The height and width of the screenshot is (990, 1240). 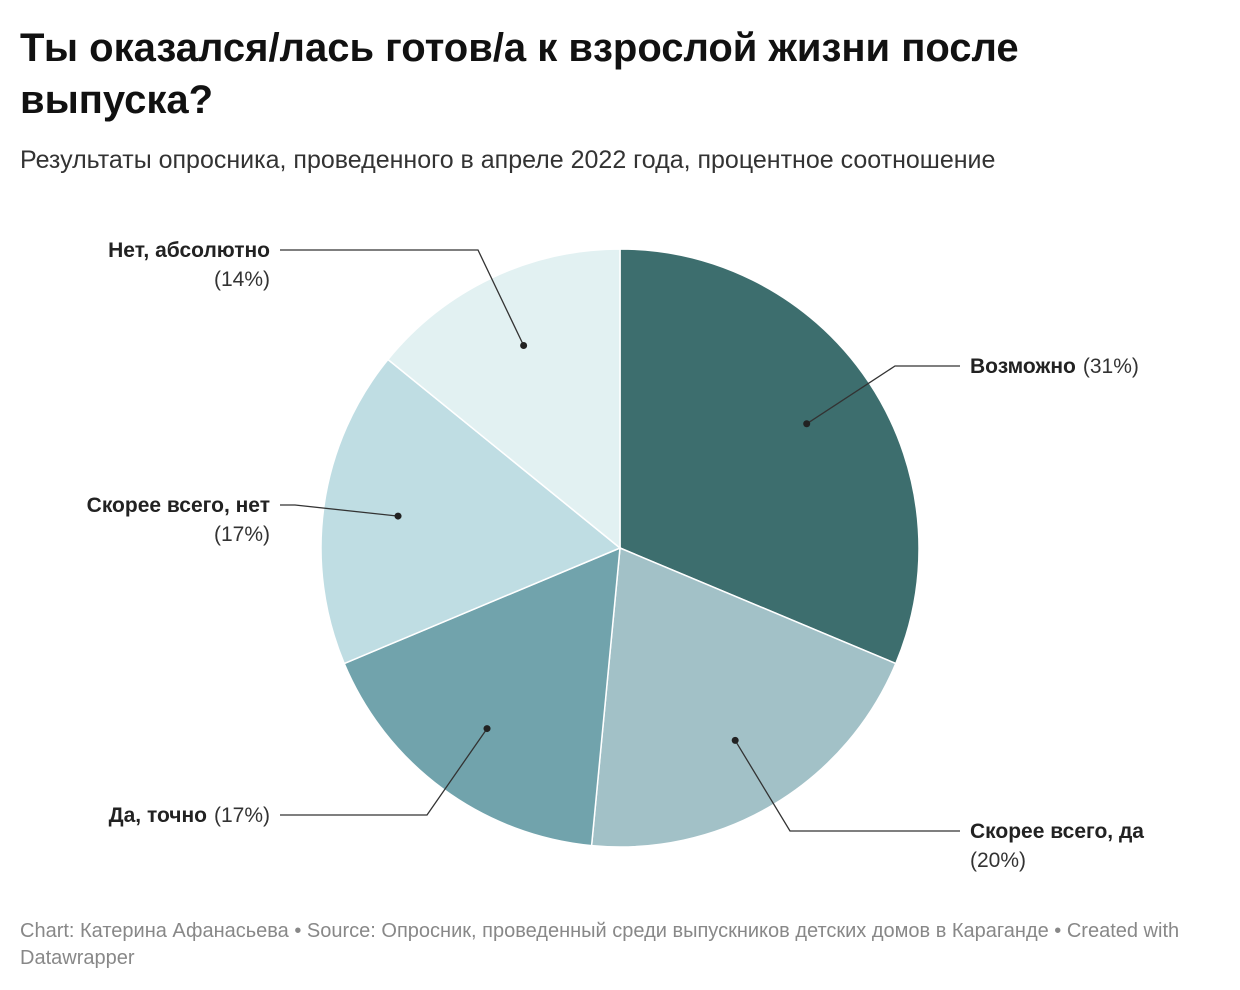 I want to click on slice-name: Возможно, so click(x=1023, y=366).